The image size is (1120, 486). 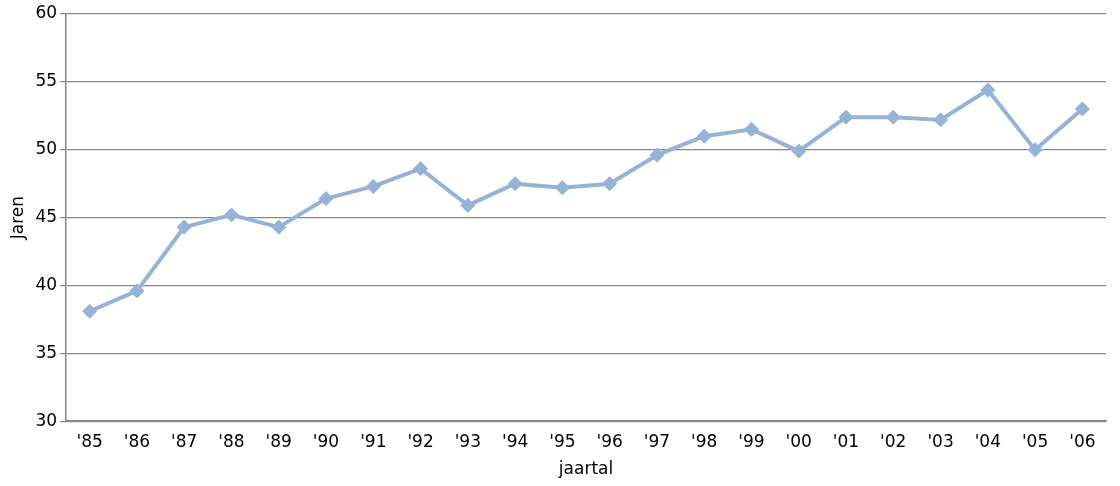 I want to click on y-tick-label: 30, so click(x=46, y=419).